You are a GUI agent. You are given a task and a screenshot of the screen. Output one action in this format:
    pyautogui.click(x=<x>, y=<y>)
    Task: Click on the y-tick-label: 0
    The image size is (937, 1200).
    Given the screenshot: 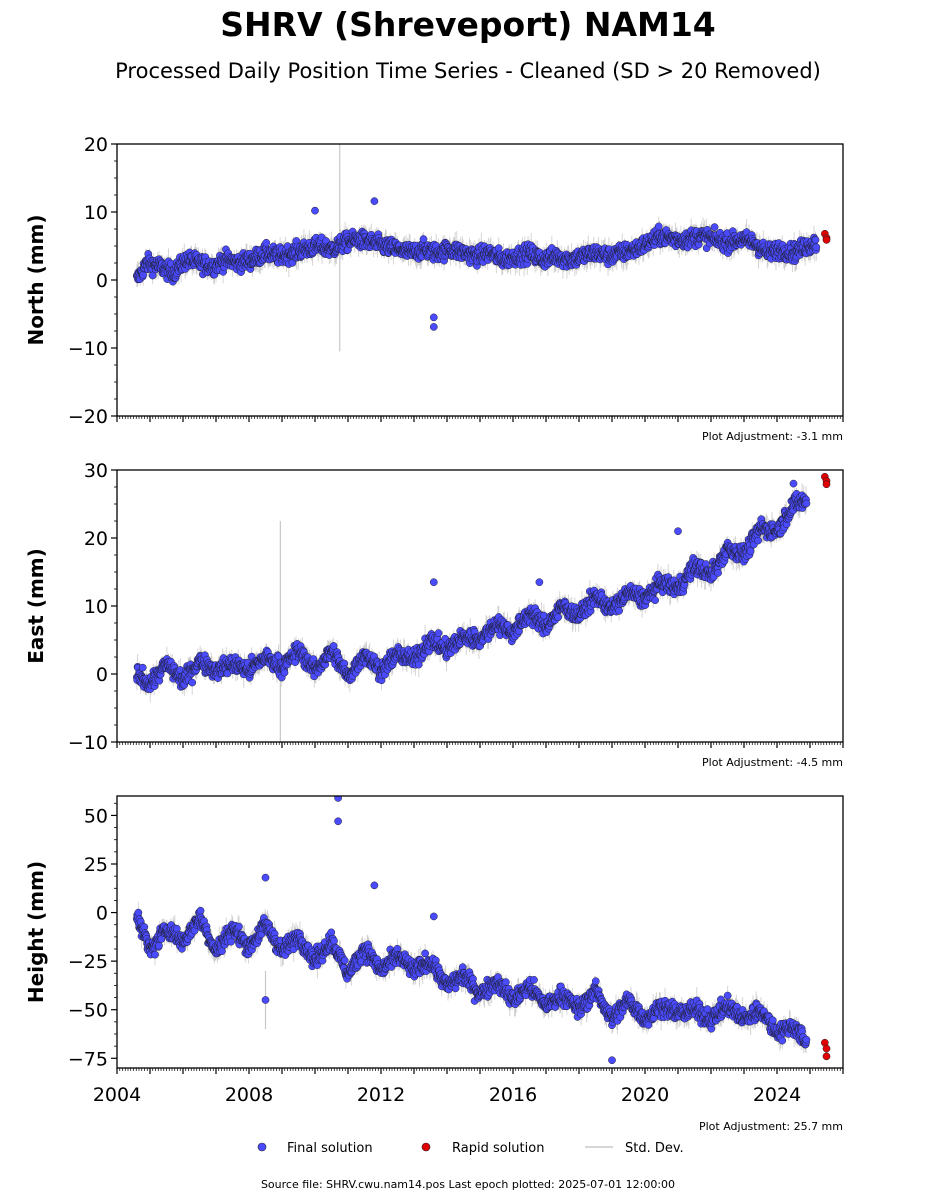 What is the action you would take?
    pyautogui.click(x=102, y=281)
    